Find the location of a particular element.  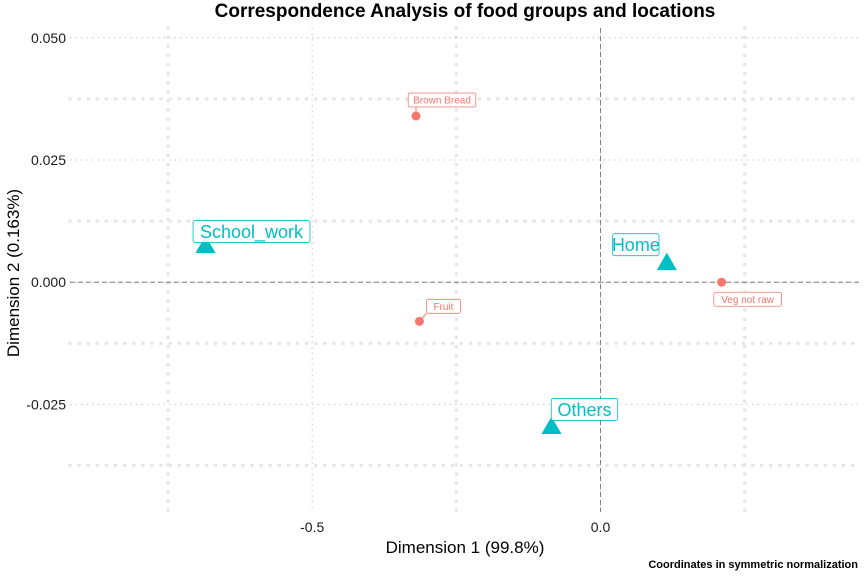

point-label-fruit-box is located at coordinates (443, 306).